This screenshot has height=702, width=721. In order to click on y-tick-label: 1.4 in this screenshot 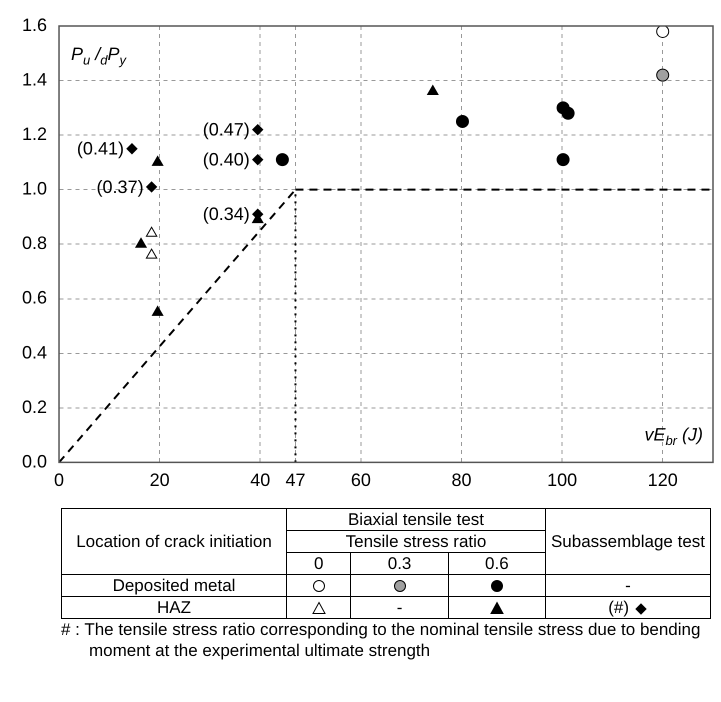, I will do `click(35, 80)`.